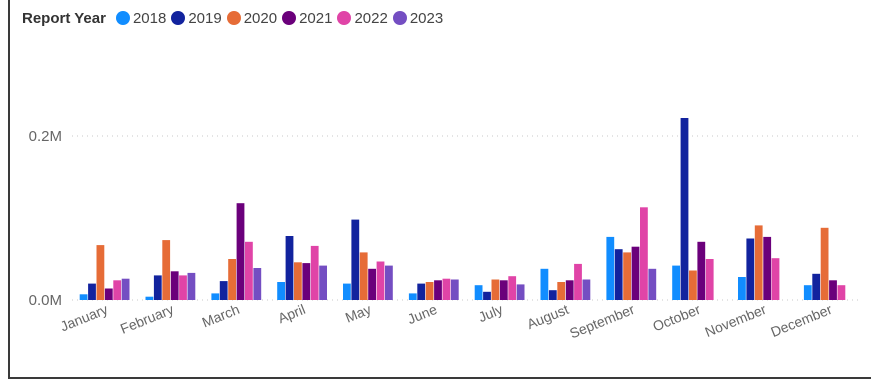 The width and height of the screenshot is (871, 379). I want to click on legend-item-2021: 2021, so click(307, 18).